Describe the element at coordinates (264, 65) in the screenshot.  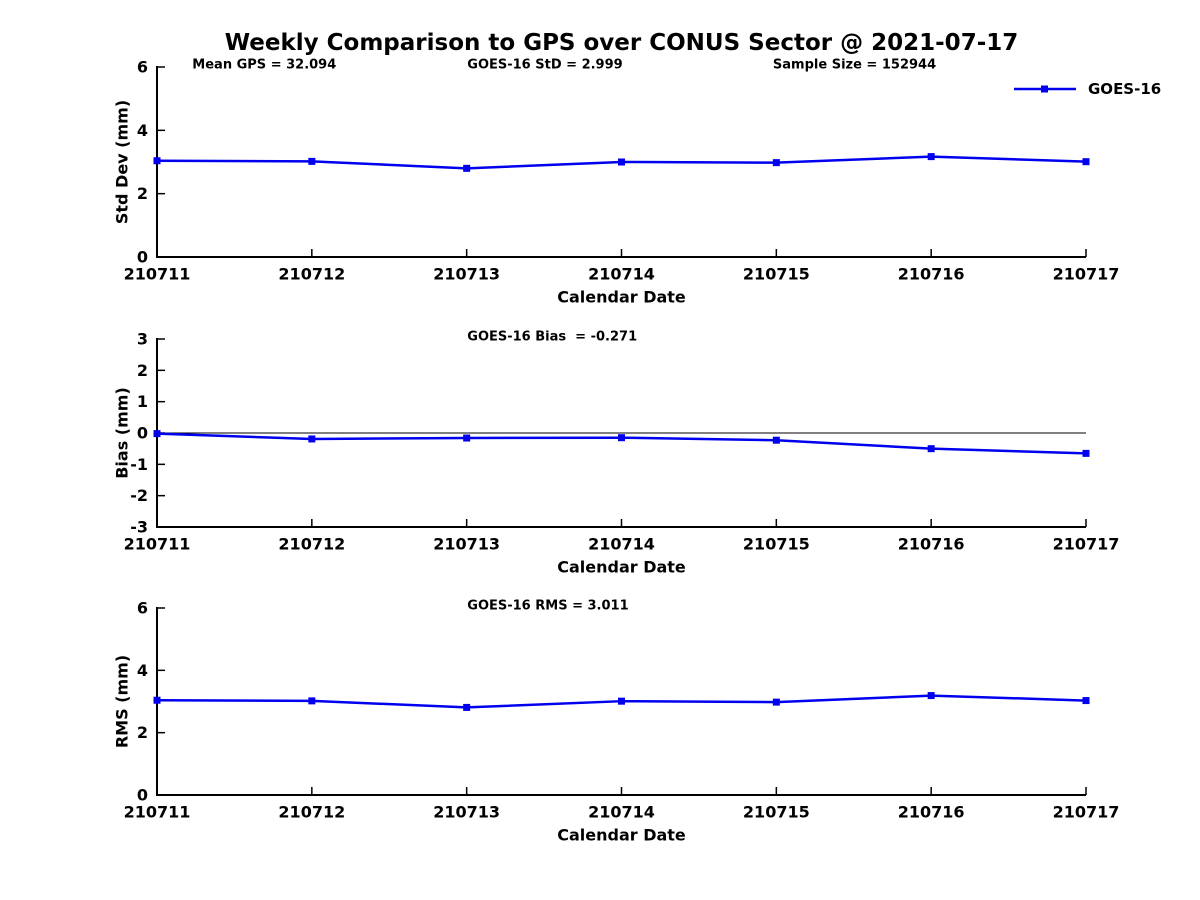
I see `annotation: Mean GPS = 32.094` at that location.